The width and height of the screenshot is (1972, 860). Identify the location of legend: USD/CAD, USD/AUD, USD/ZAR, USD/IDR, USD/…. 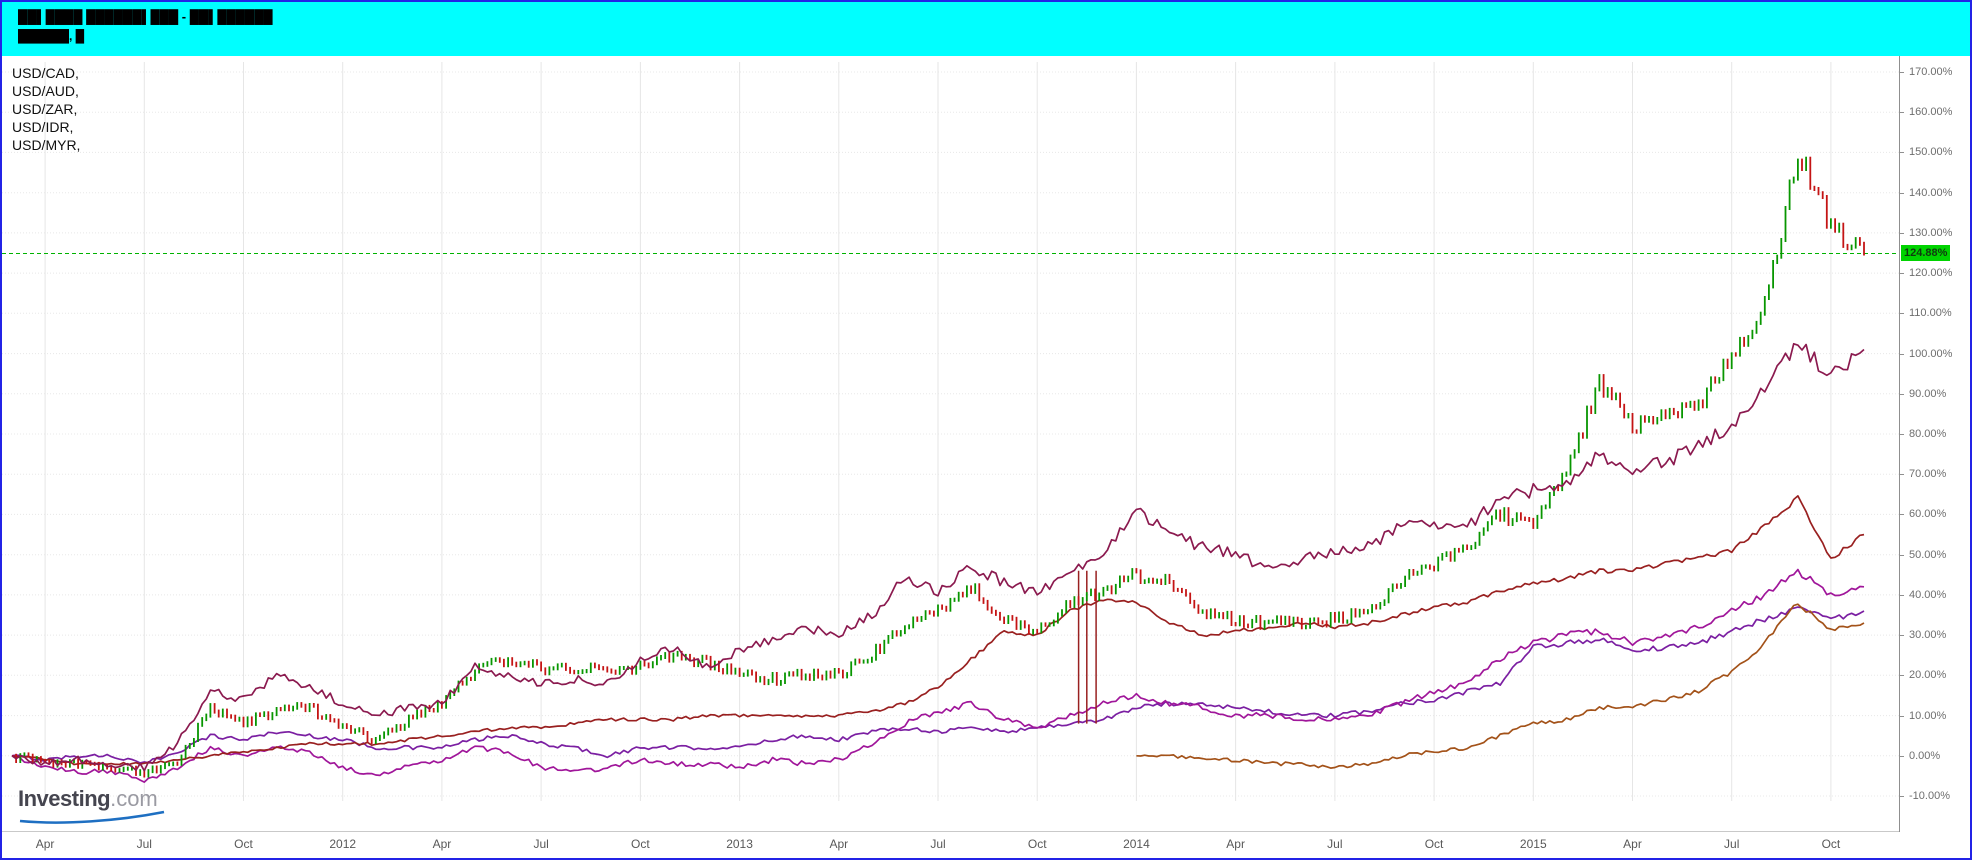
(46, 109).